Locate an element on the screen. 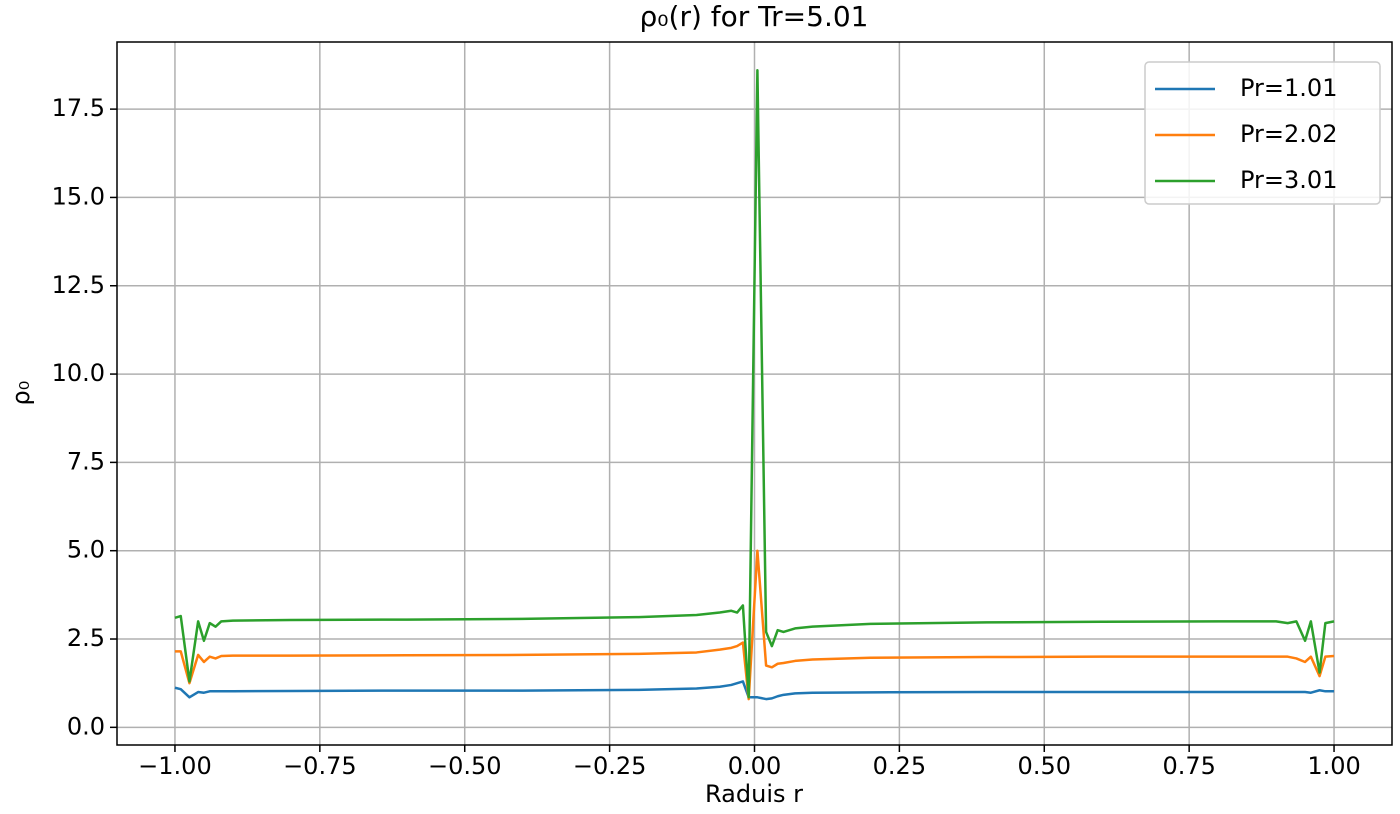  x-tick-label: 1.00 is located at coordinates (1333, 766).